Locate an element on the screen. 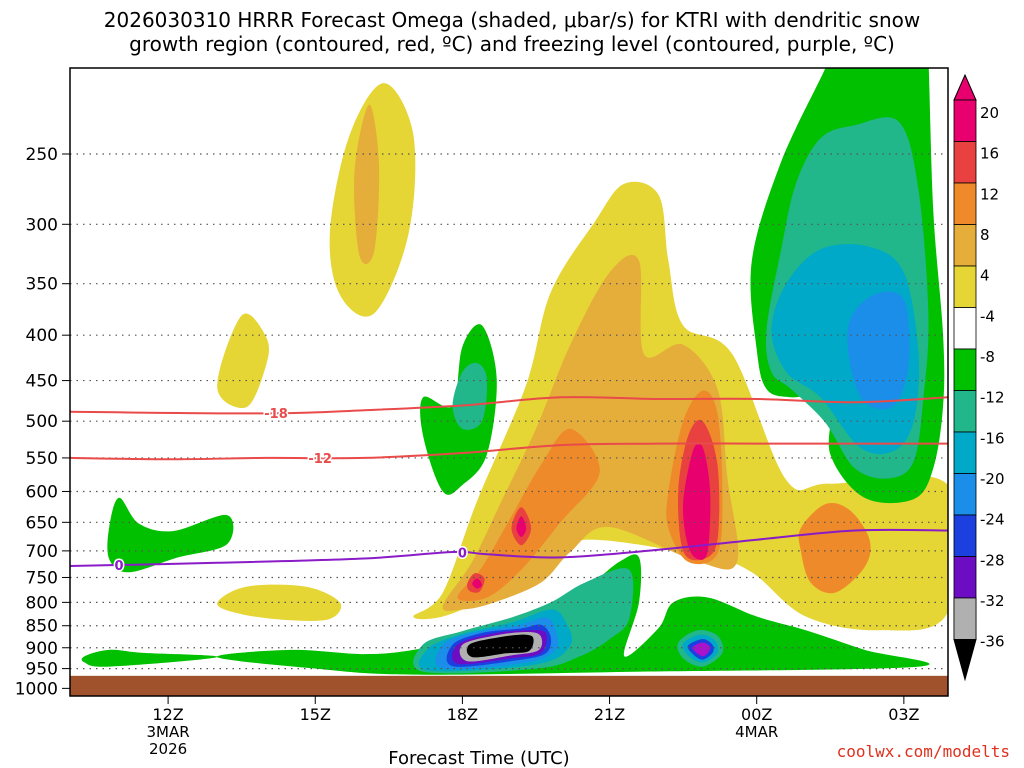  colorbar-label-3: 8 is located at coordinates (985, 235).